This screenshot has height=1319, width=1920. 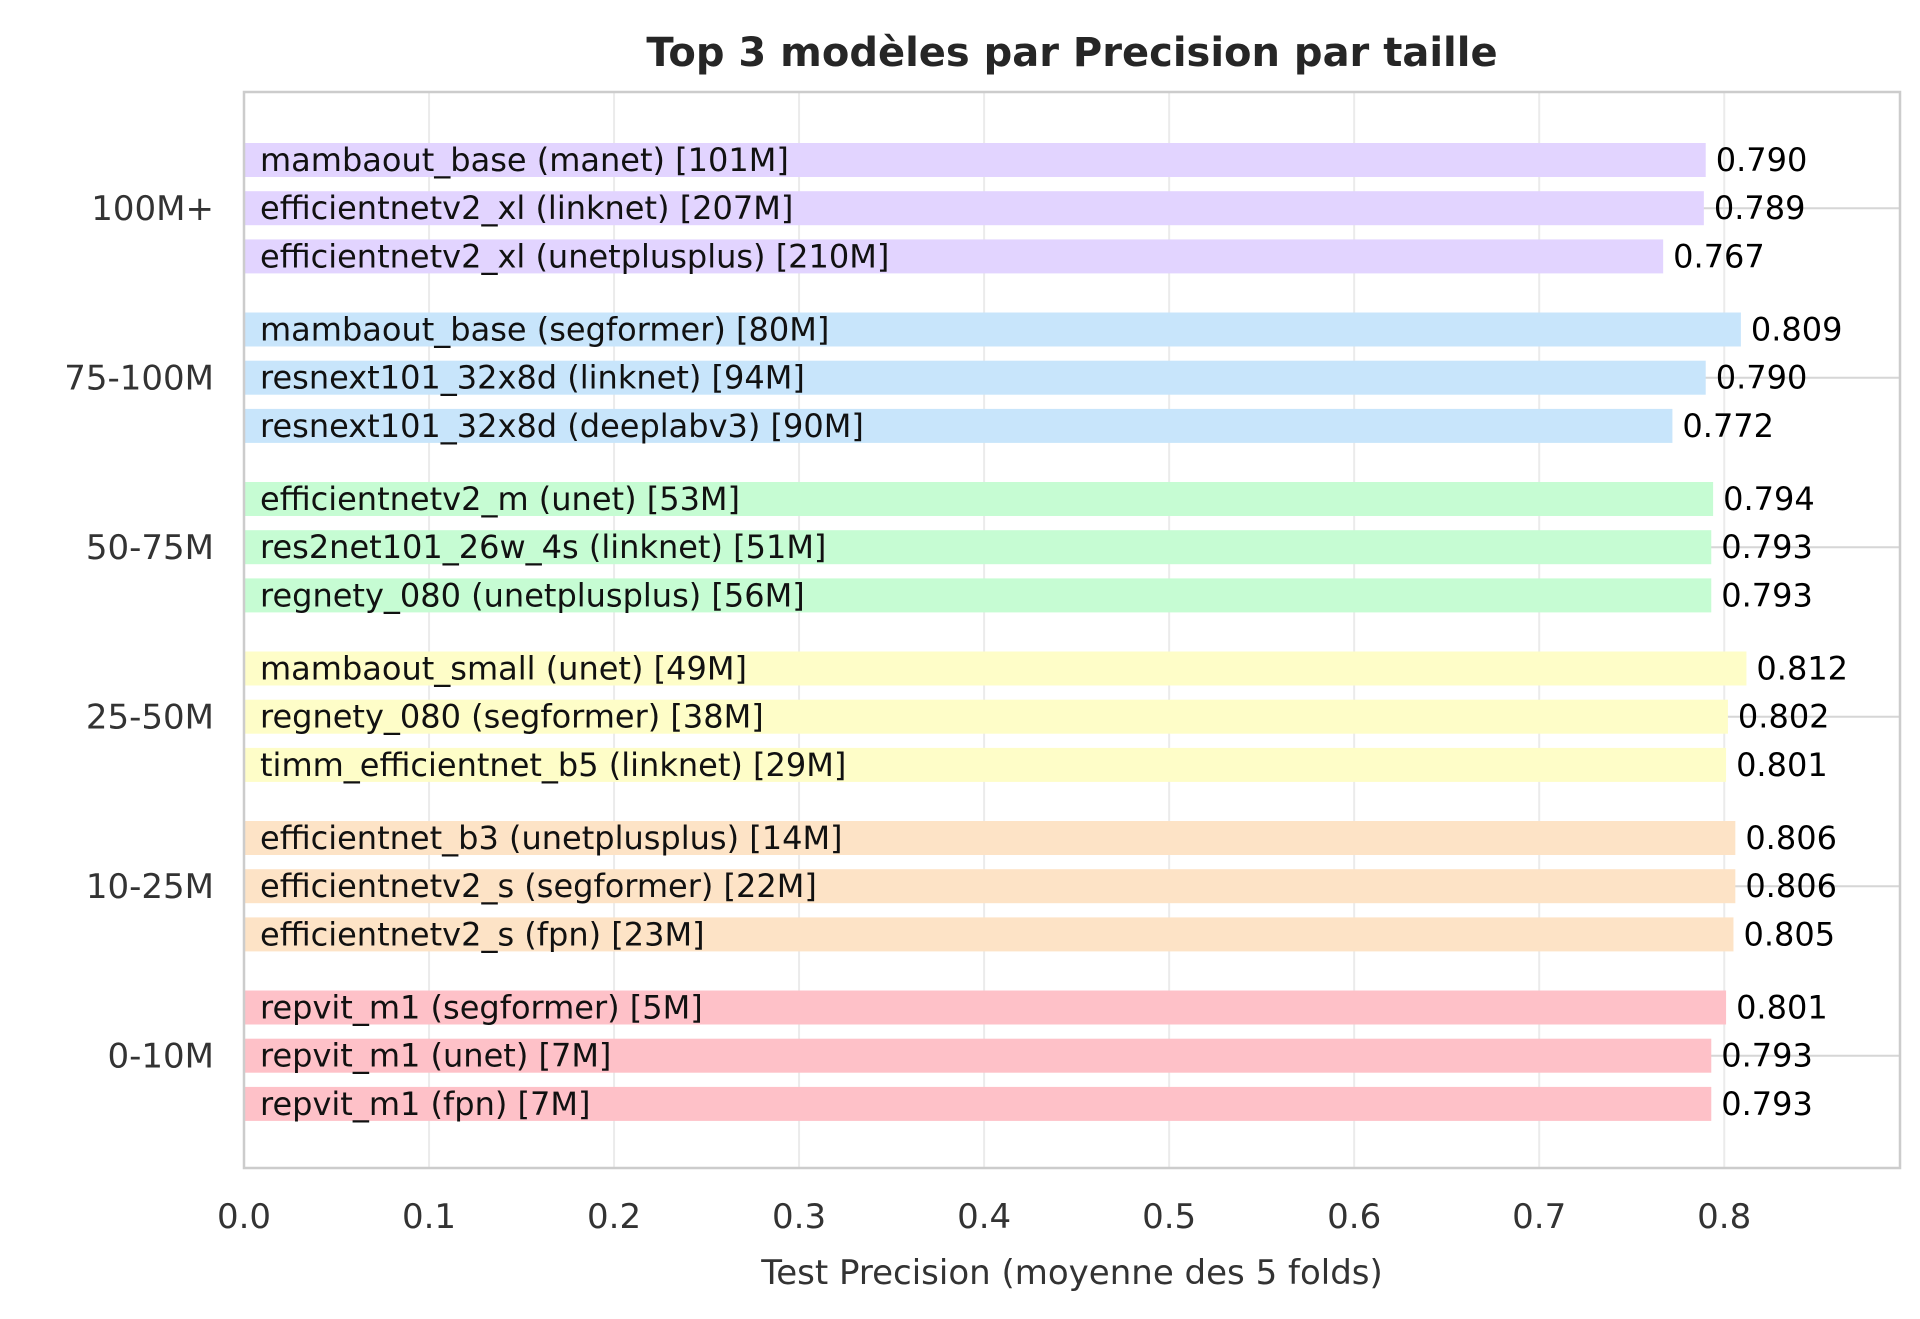 I want to click on x-tick-label: 0.6, so click(x=1354, y=1217).